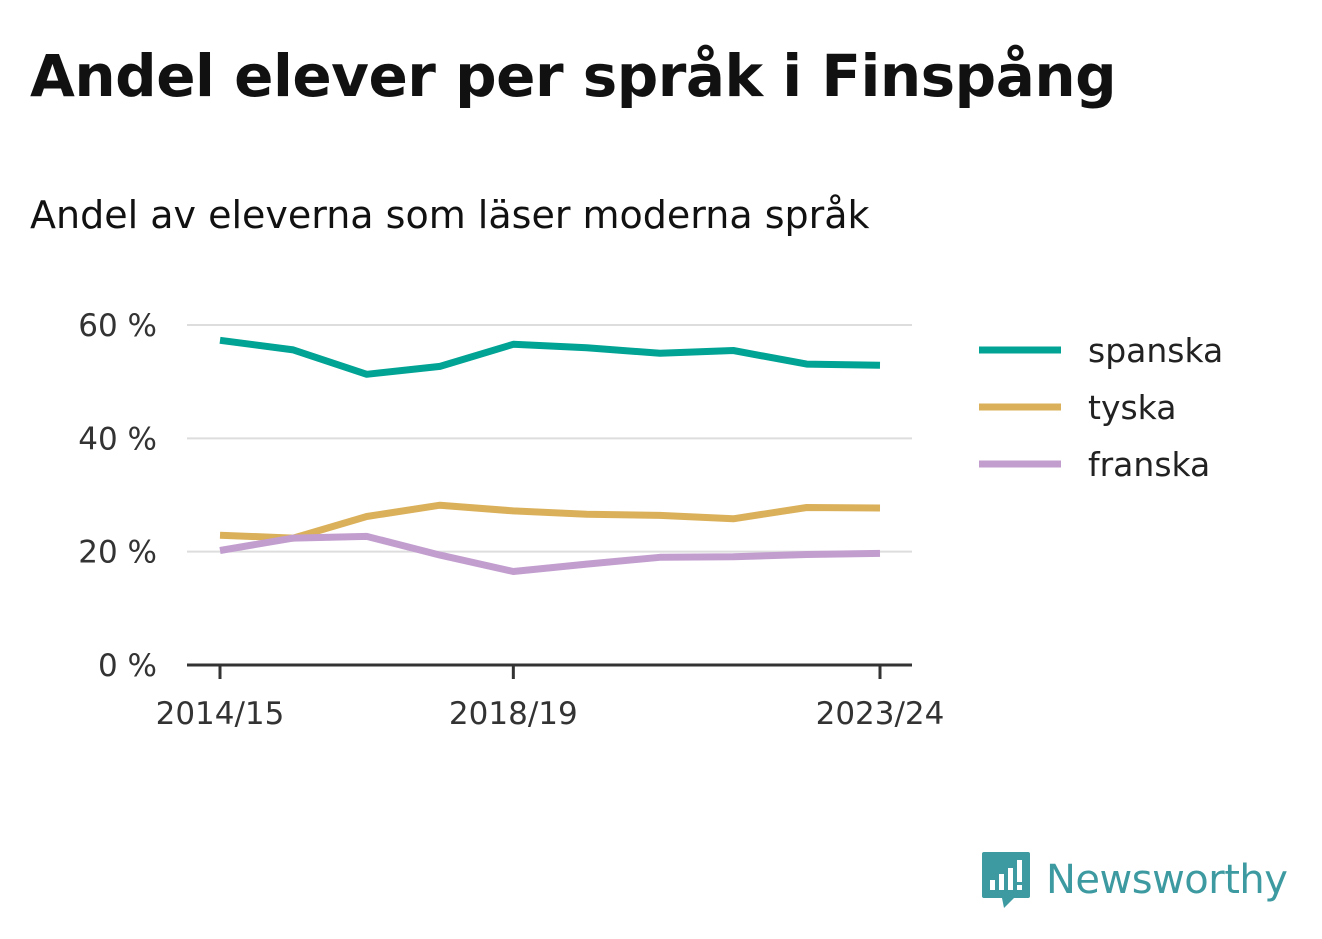 The width and height of the screenshot is (1322, 939). What do you see at coordinates (117, 326) in the screenshot?
I see `y-tick-label: 60 %` at bounding box center [117, 326].